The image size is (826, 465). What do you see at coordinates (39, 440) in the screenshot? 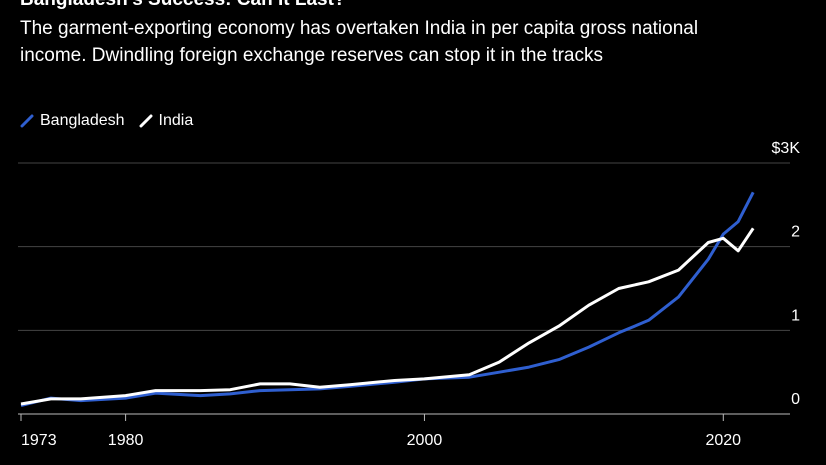
I see `x-tick-label: 1973` at bounding box center [39, 440].